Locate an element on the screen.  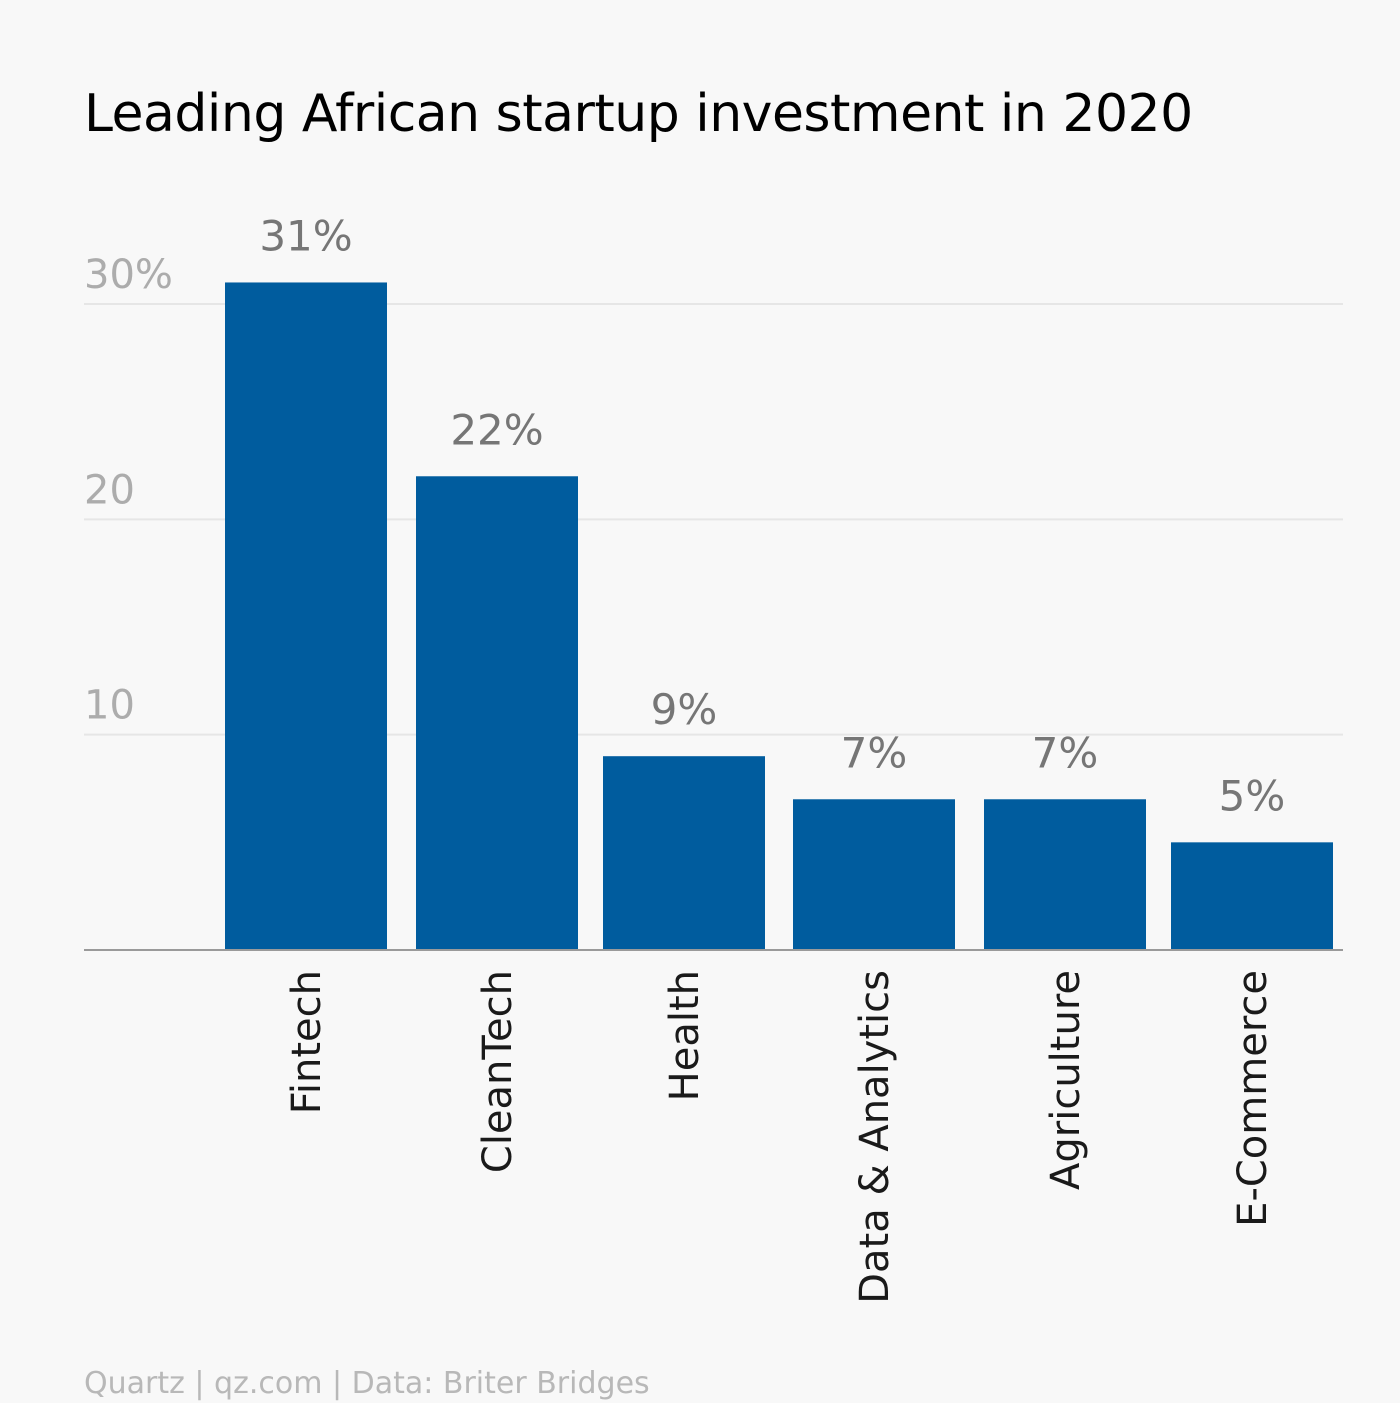
x-tick-label-cleantech: CleanTech is located at coordinates (498, 1071).